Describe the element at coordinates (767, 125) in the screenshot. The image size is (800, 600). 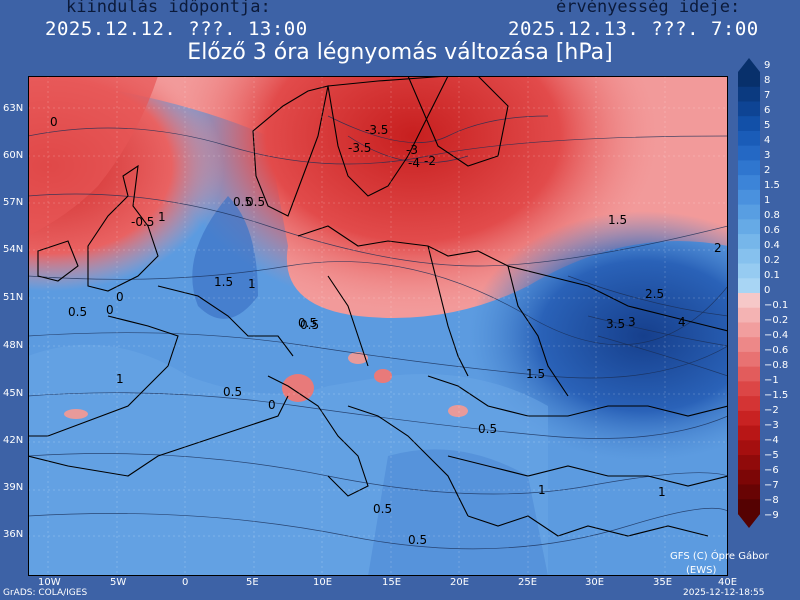
I see `scale-label: 5` at that location.